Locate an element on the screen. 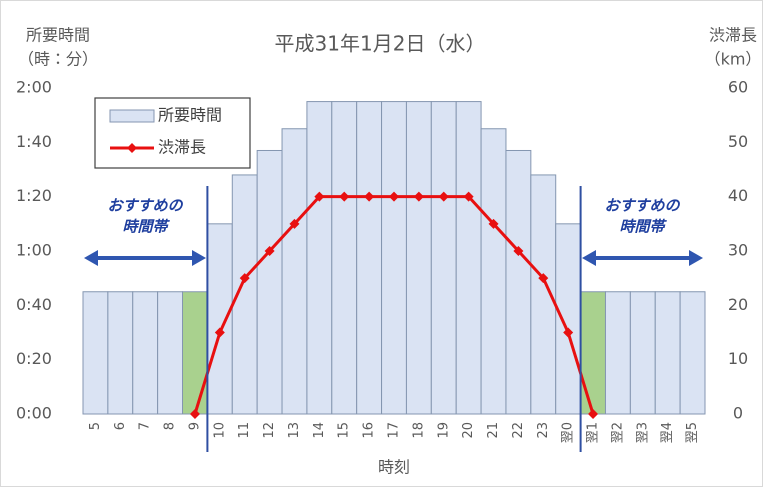  x-tick-label: 21 is located at coordinates (493, 430).